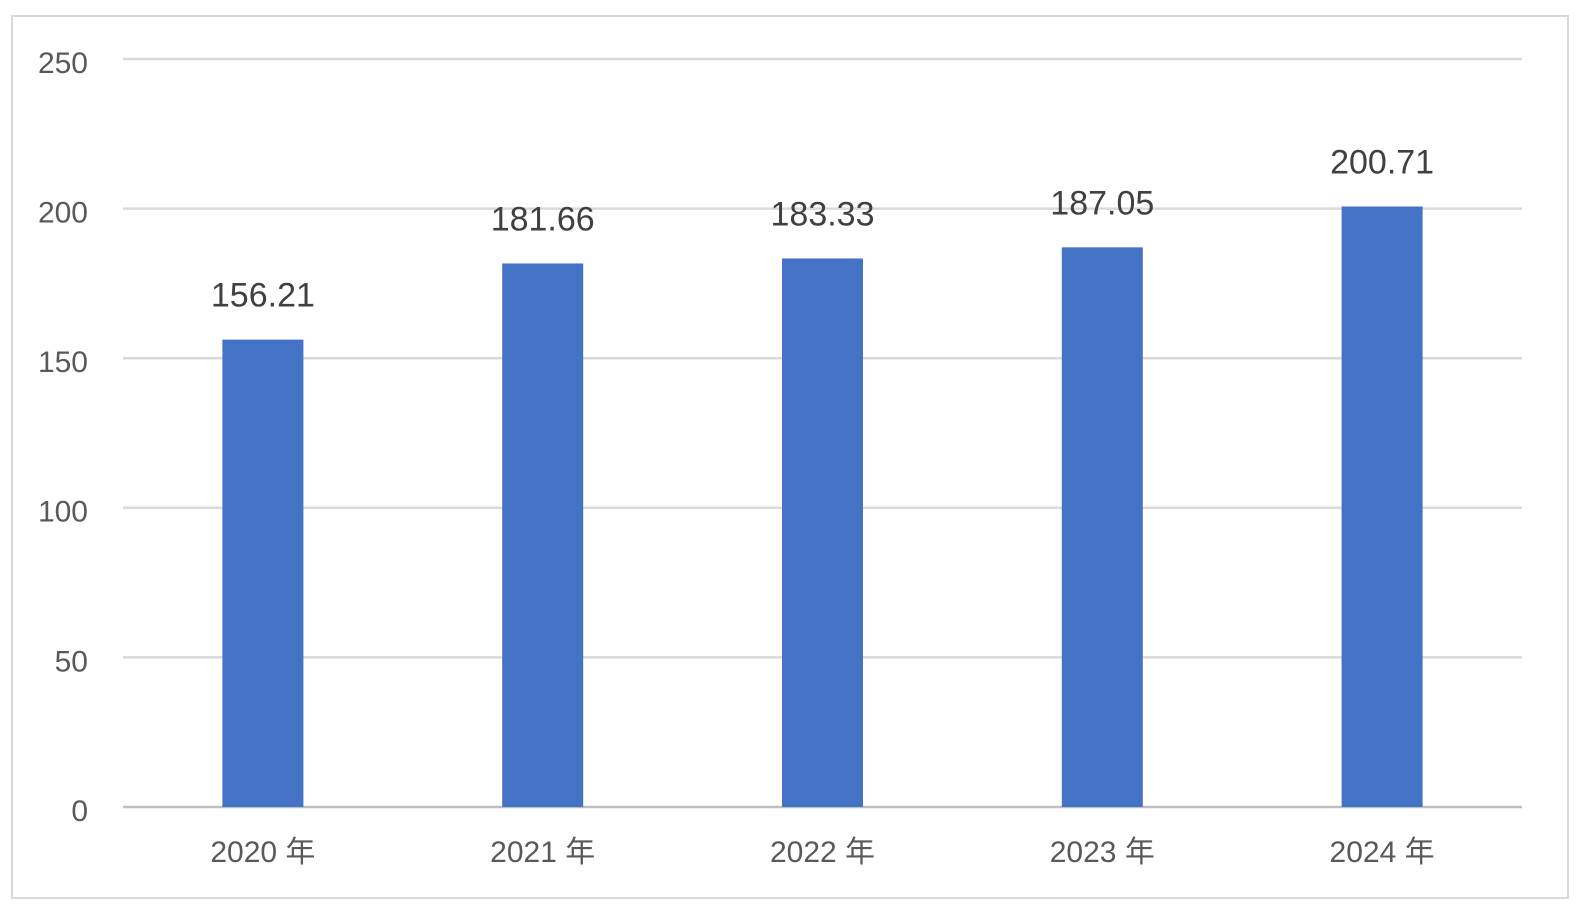 This screenshot has width=1595, height=916. What do you see at coordinates (63, 63) in the screenshot?
I see `y-tick-label: 250` at bounding box center [63, 63].